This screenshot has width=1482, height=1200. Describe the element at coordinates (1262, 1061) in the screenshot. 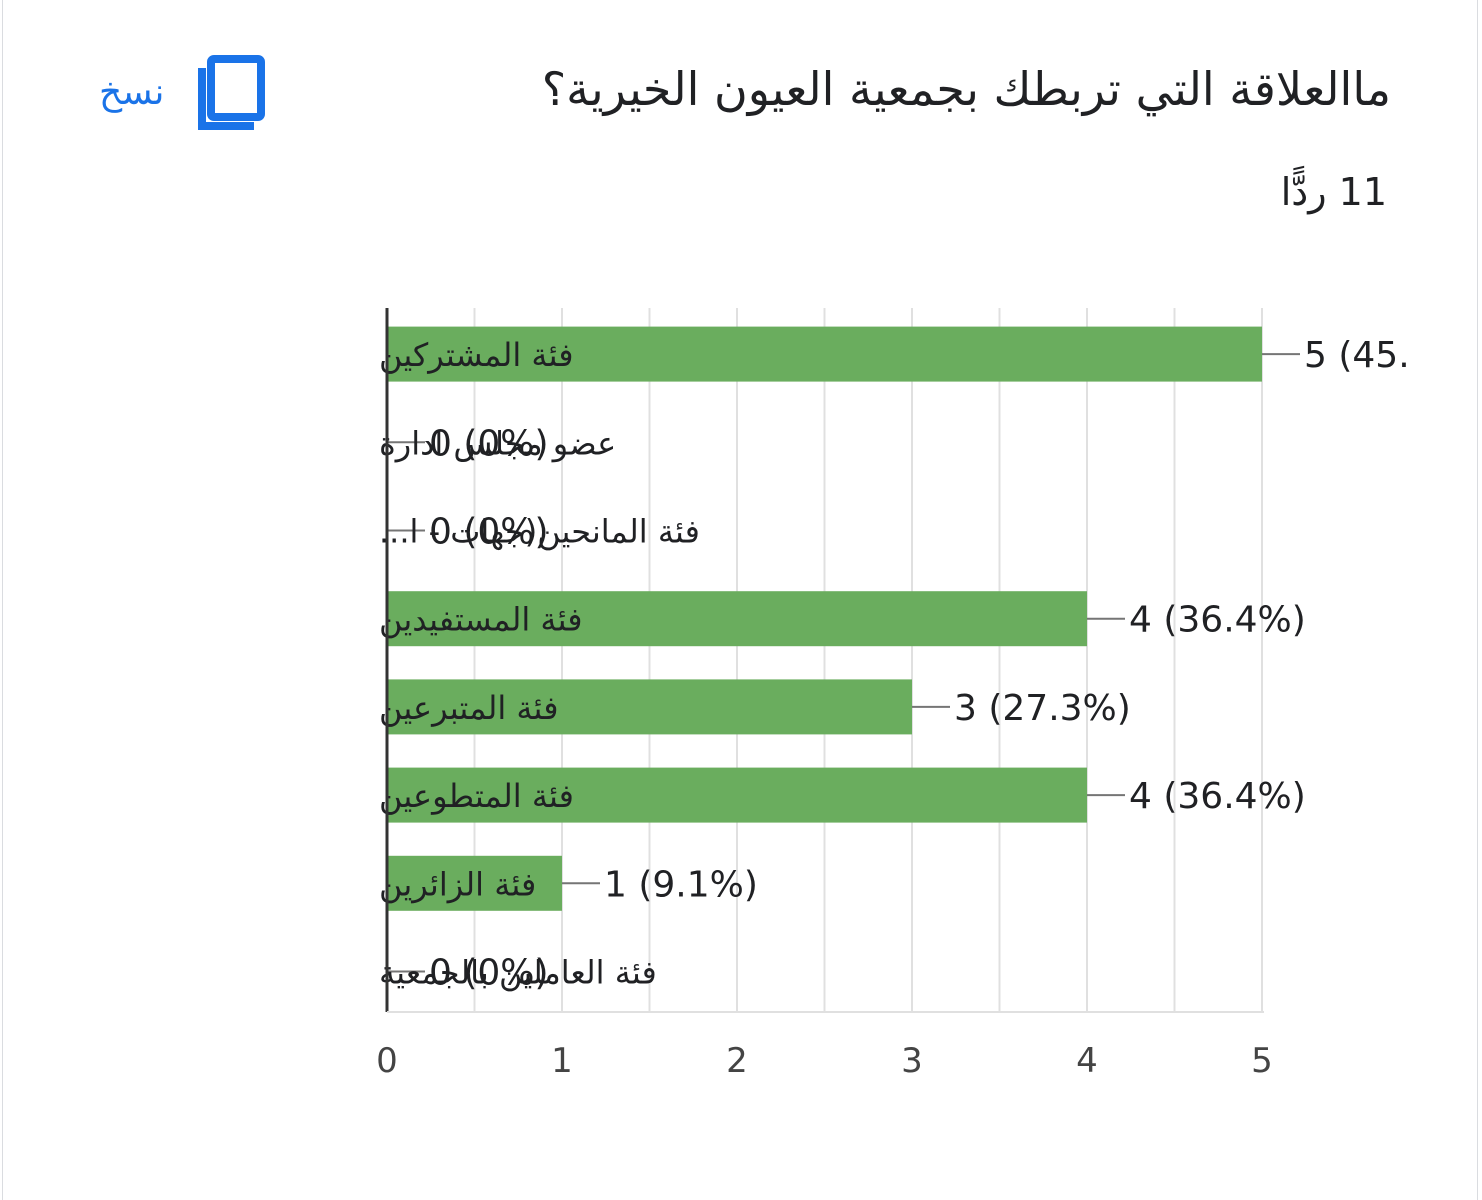

I see `x-tick-label: 5` at that location.